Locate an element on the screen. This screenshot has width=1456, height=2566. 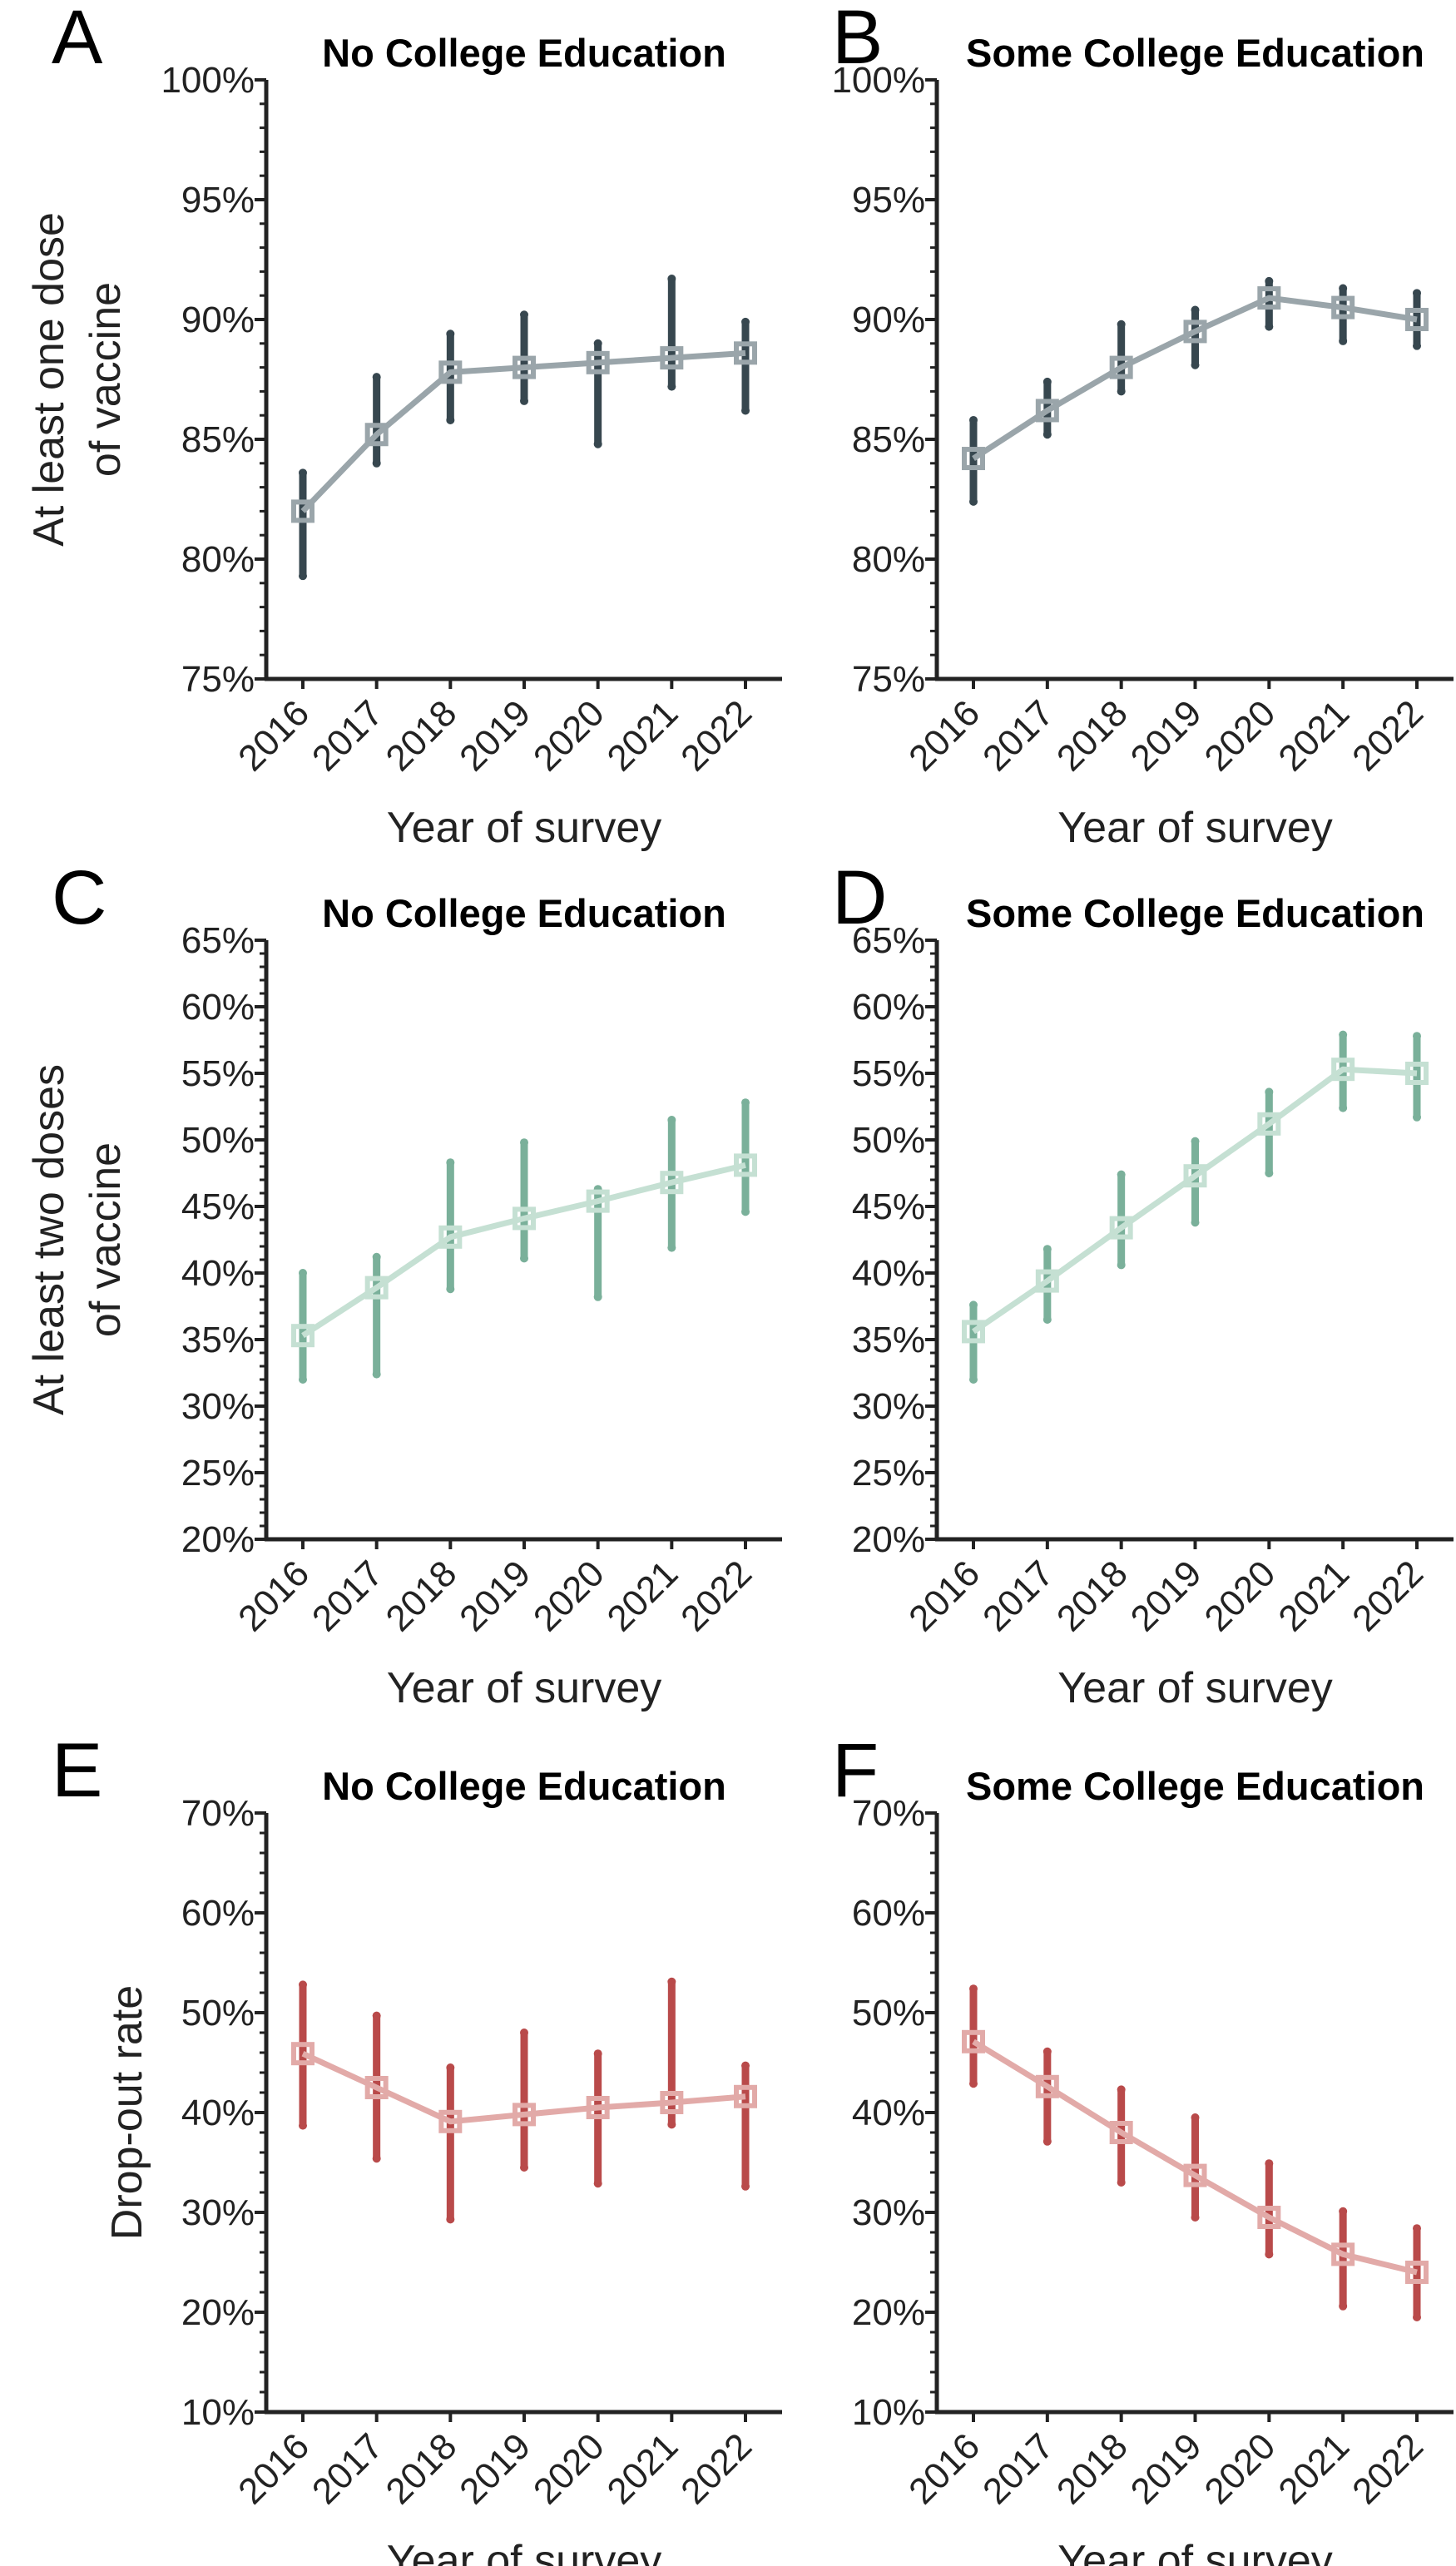
y-tick-label: 30% is located at coordinates (888, 2213).